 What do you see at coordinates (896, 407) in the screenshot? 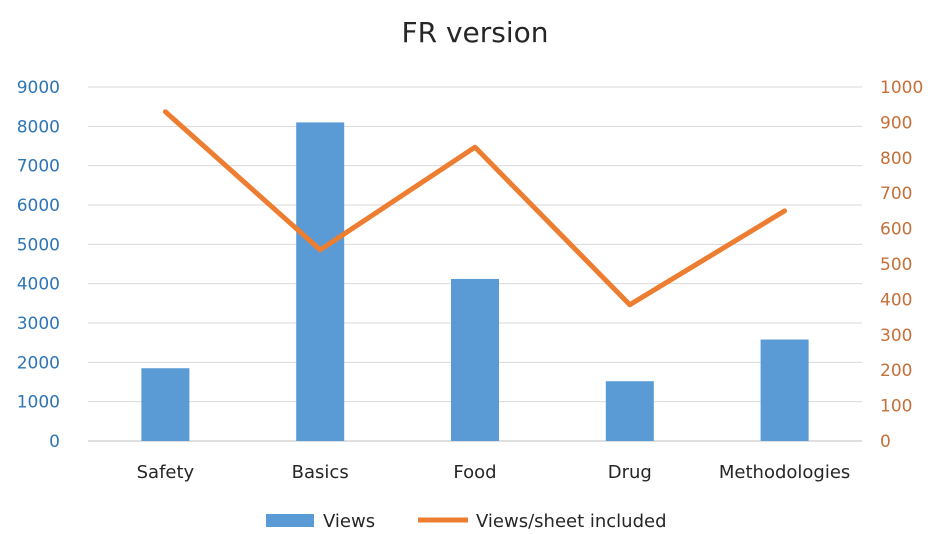
I see `right-y-tick-label: 100` at bounding box center [896, 407].